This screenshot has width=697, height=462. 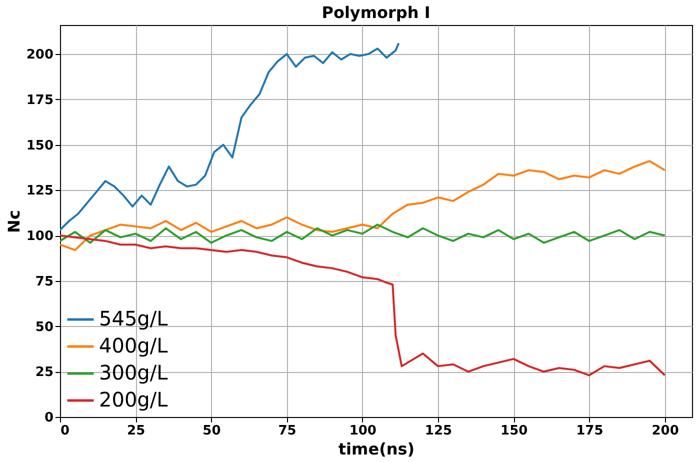 I want to click on x-tick-label: 125, so click(x=438, y=431).